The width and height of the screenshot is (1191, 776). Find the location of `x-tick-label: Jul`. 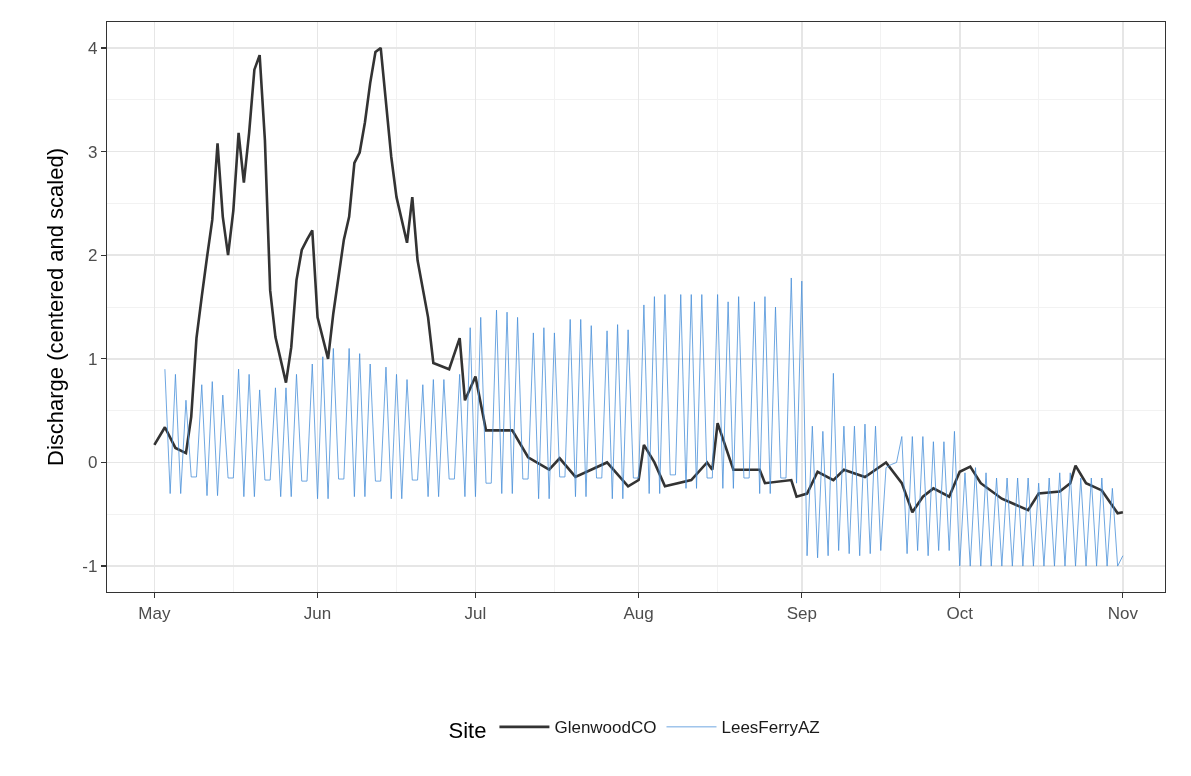

x-tick-label: Jul is located at coordinates (475, 613).